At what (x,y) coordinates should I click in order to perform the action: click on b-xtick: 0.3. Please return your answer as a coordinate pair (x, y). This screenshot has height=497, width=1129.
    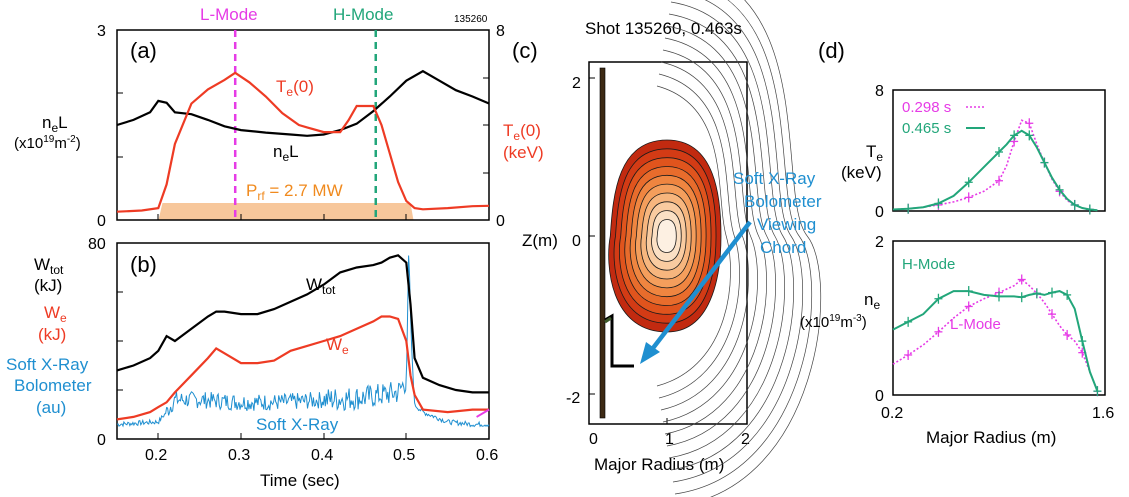
    Looking at the image, I should click on (239, 455).